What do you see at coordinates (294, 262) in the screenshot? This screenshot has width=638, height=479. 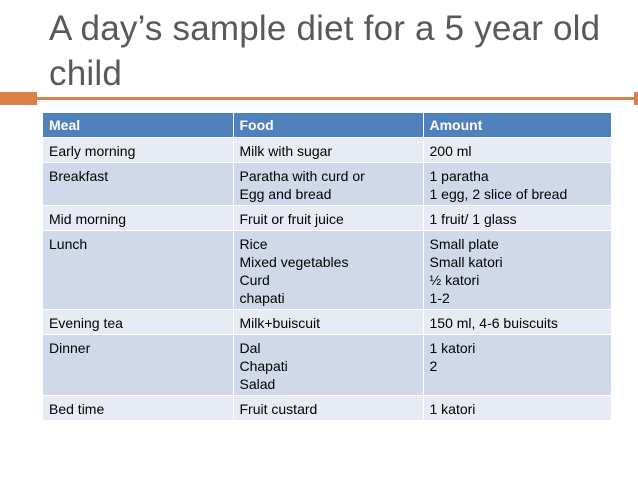 I see `food-text: Mixed vegetables` at bounding box center [294, 262].